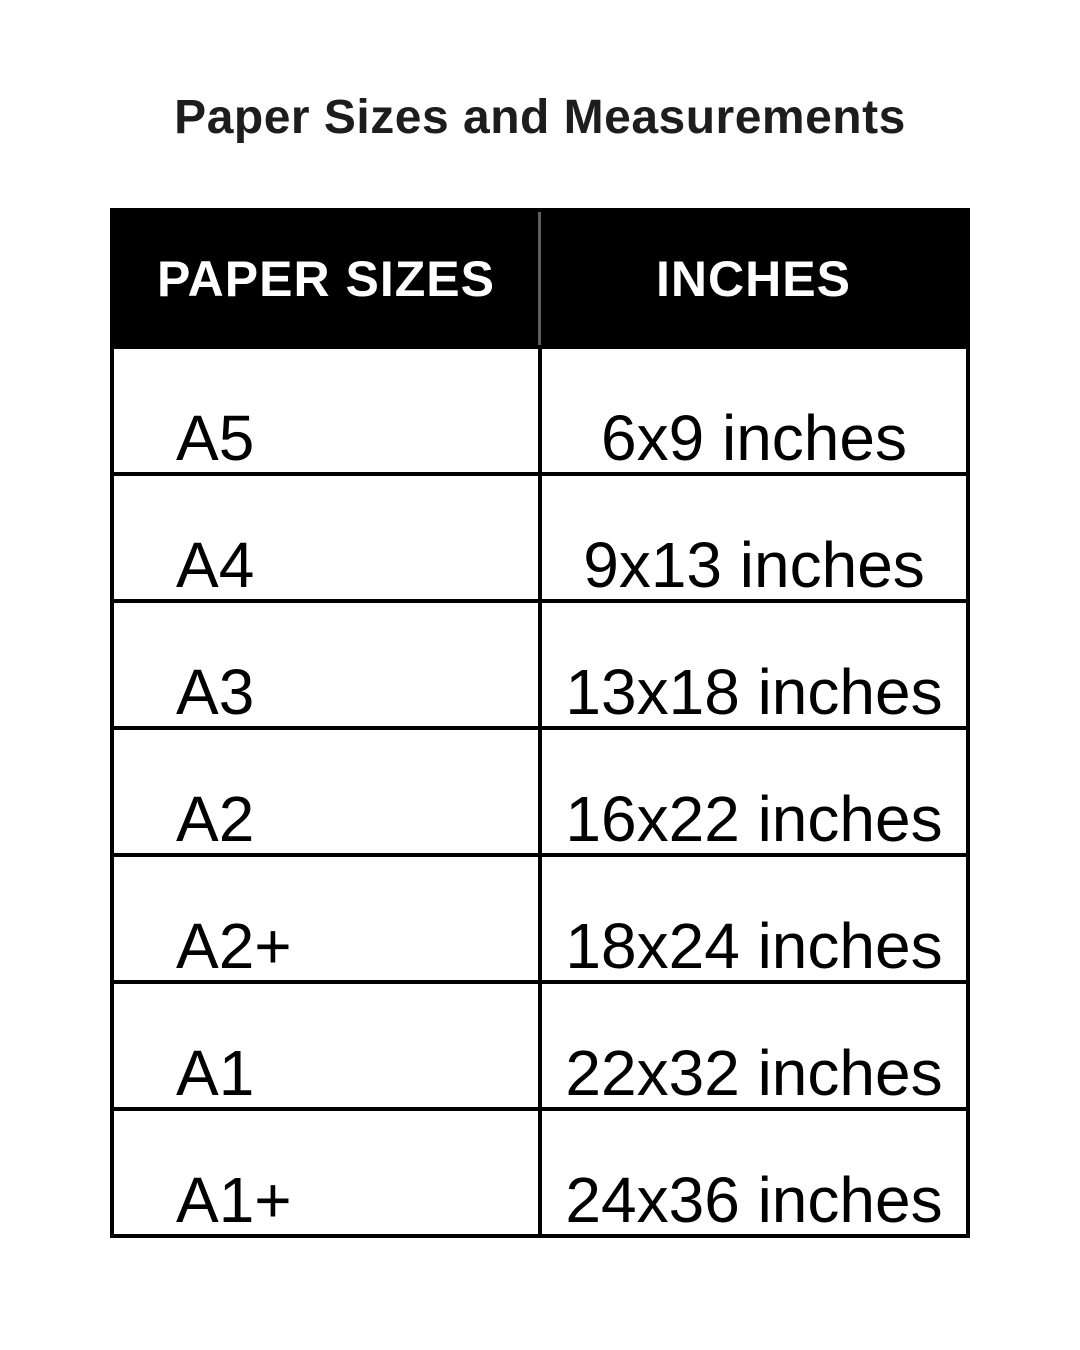 The width and height of the screenshot is (1080, 1350). I want to click on table-row: A2+ 18x24 inches, so click(540, 916).